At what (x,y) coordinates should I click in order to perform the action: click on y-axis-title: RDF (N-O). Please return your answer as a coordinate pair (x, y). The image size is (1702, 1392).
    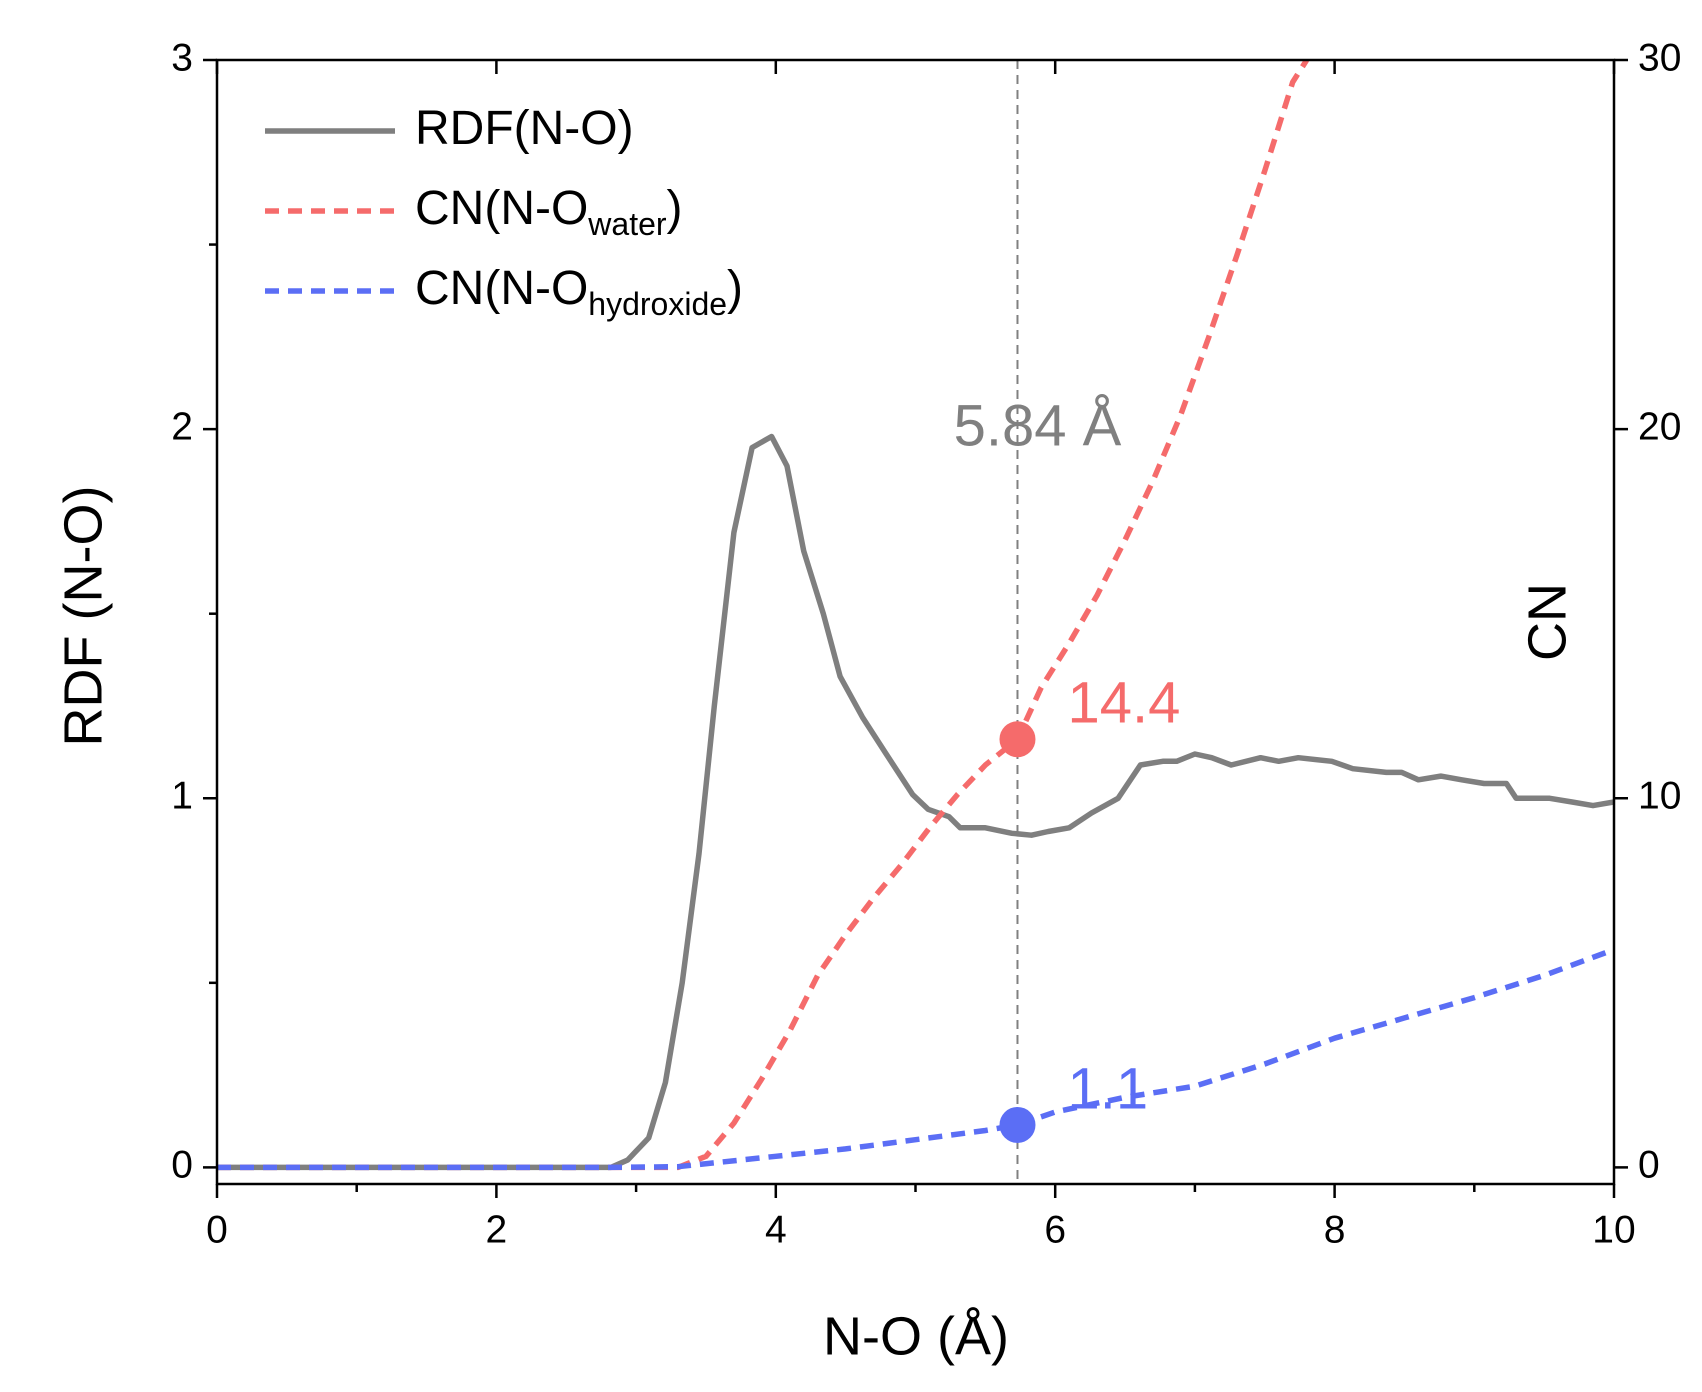
    Looking at the image, I should click on (83, 616).